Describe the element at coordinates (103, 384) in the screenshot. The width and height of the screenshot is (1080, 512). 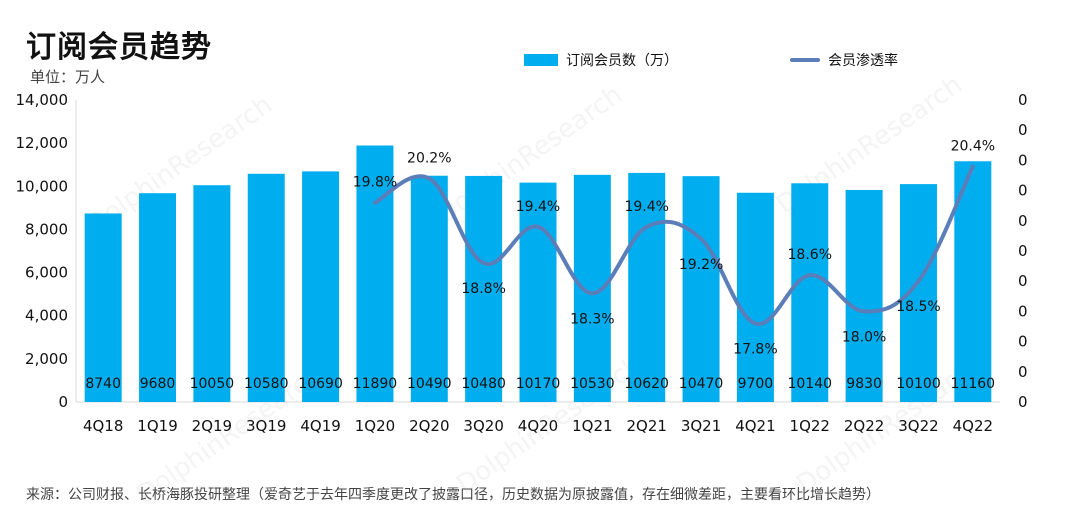
I see `bar-value-label: 8740` at that location.